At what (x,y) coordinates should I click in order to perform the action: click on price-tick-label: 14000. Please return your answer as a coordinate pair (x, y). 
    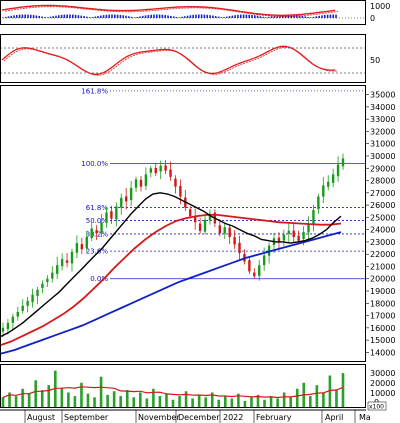
    Looking at the image, I should click on (382, 352).